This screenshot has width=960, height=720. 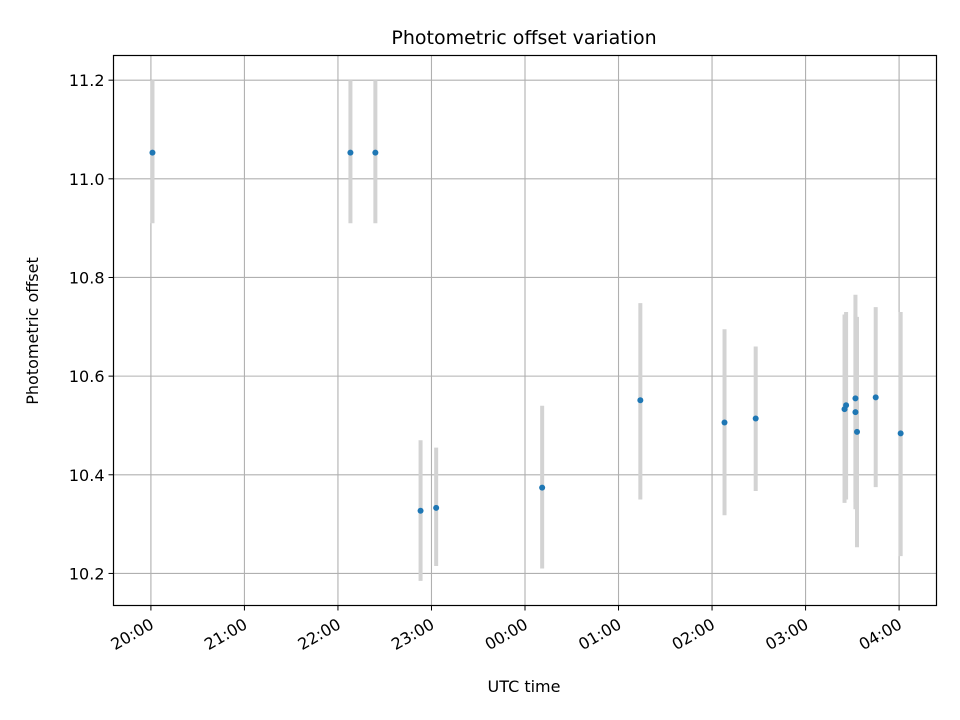 What do you see at coordinates (524, 686) in the screenshot?
I see `x-axis-label: UTC time` at bounding box center [524, 686].